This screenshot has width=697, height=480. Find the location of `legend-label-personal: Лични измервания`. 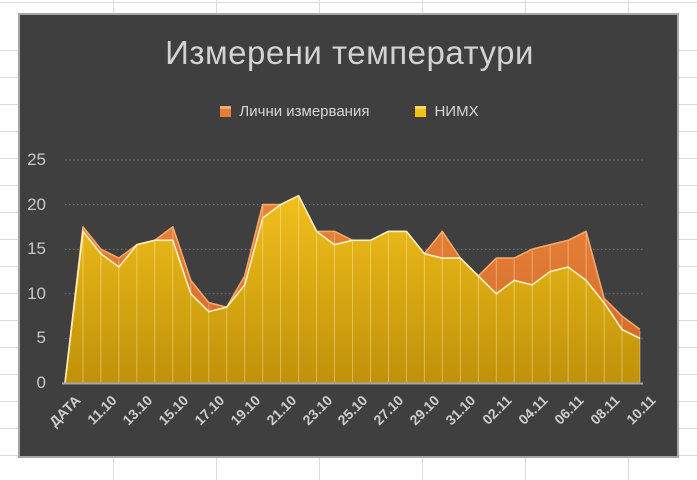

legend-label-personal: Лични измервания is located at coordinates (304, 111).